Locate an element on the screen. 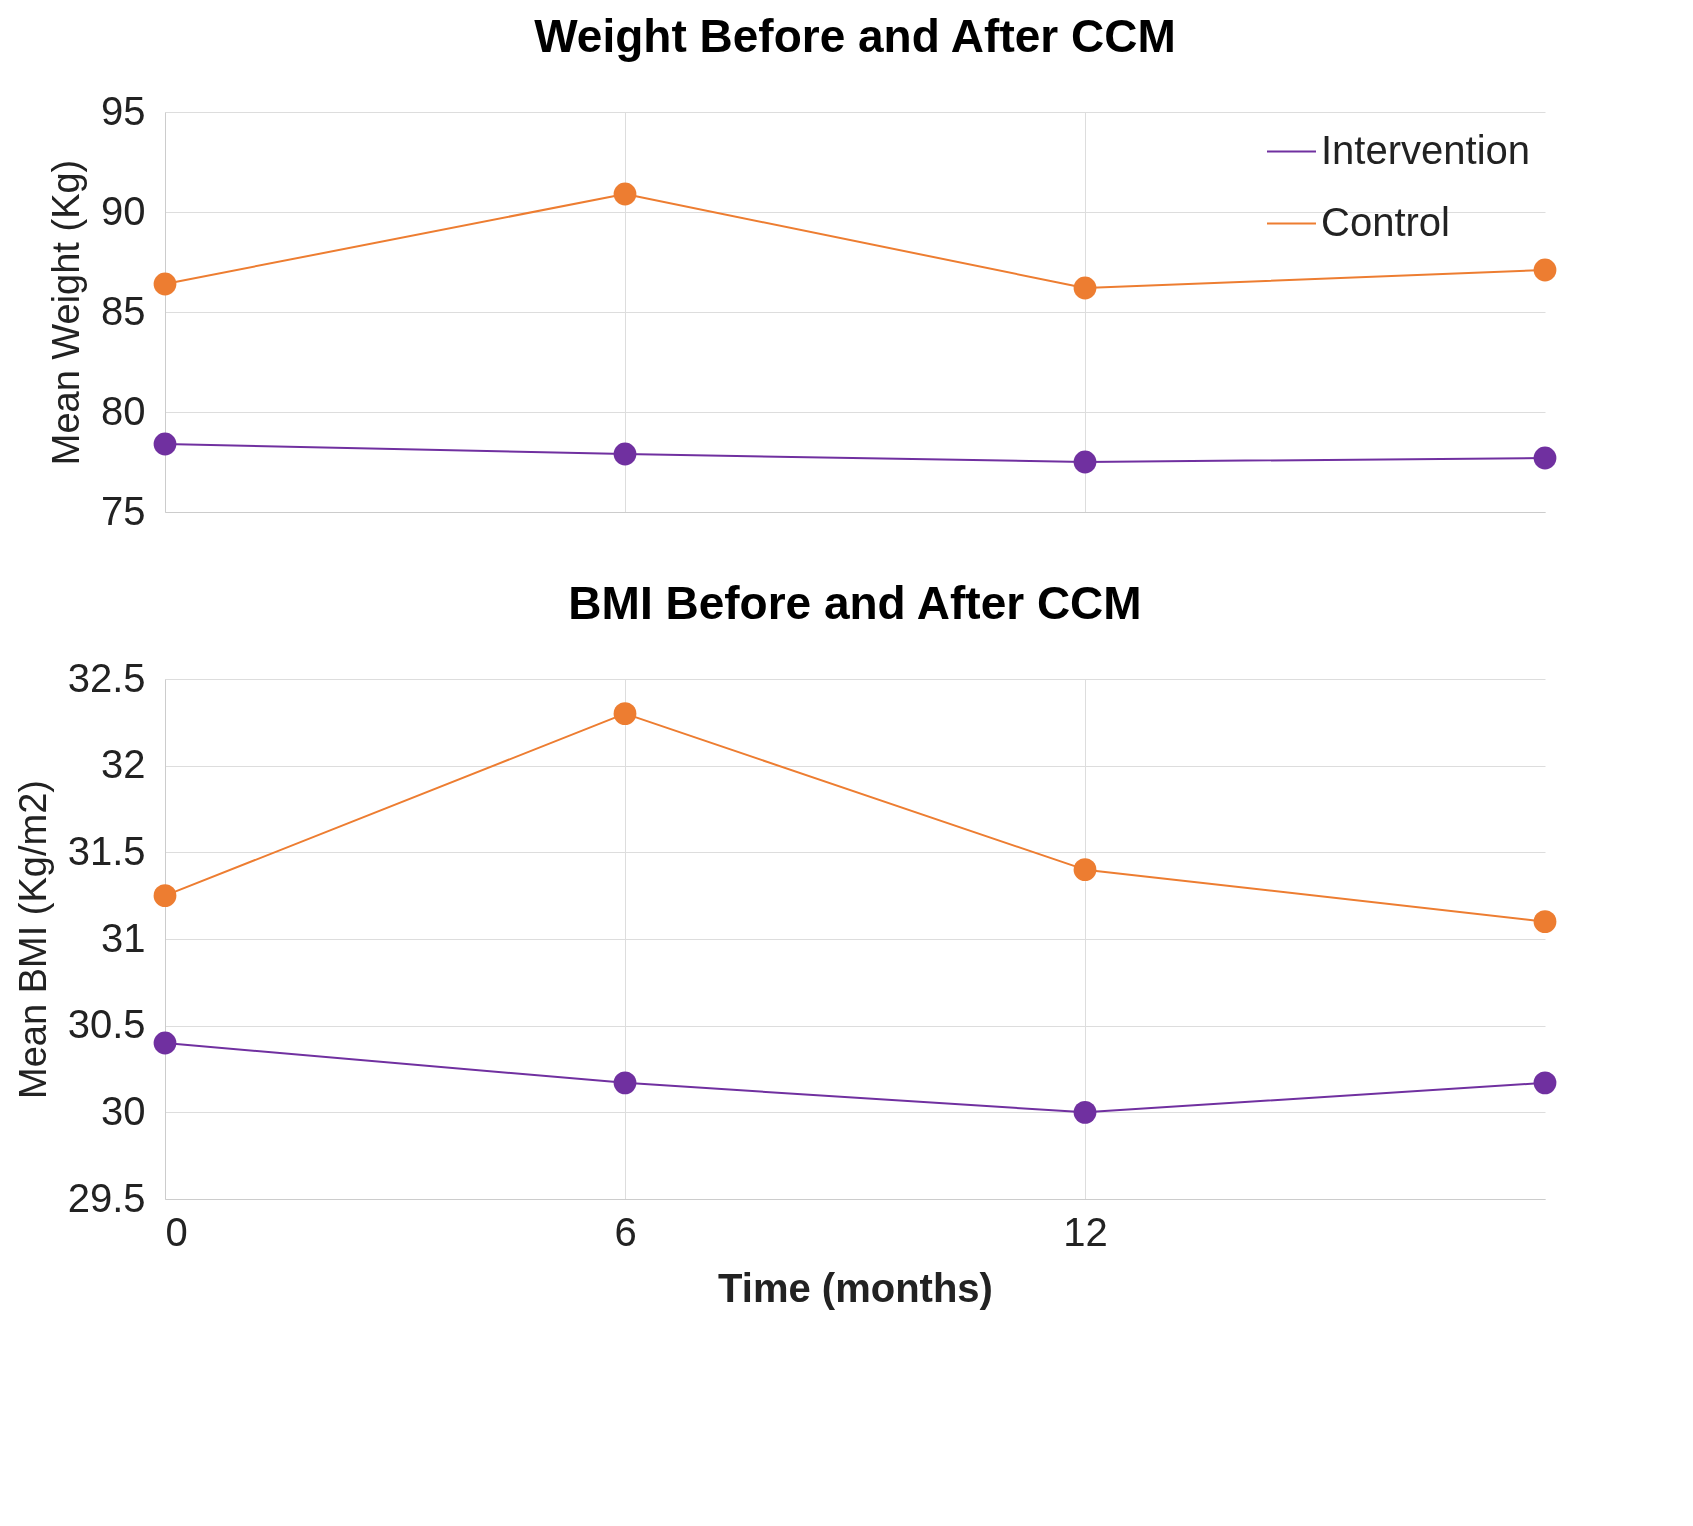 The height and width of the screenshot is (1526, 1693). y-tick-label: 75 is located at coordinates (123, 510).